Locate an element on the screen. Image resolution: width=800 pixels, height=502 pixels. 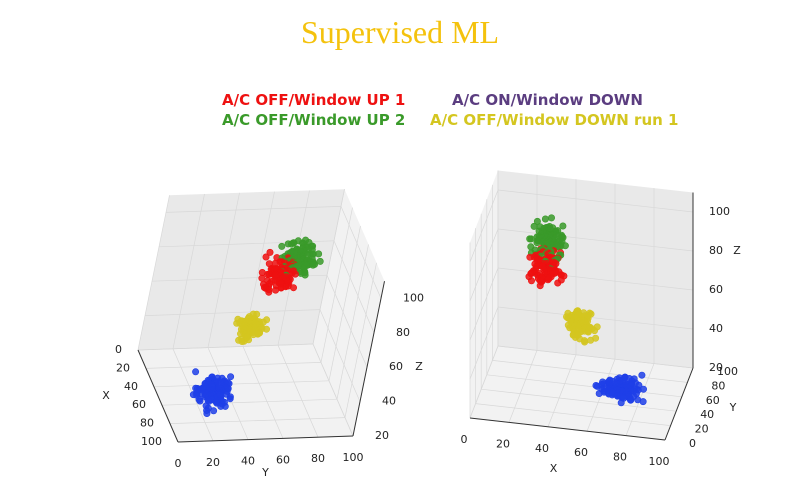
panel-2-y-axis-label: Y is located at coordinates (733, 407).